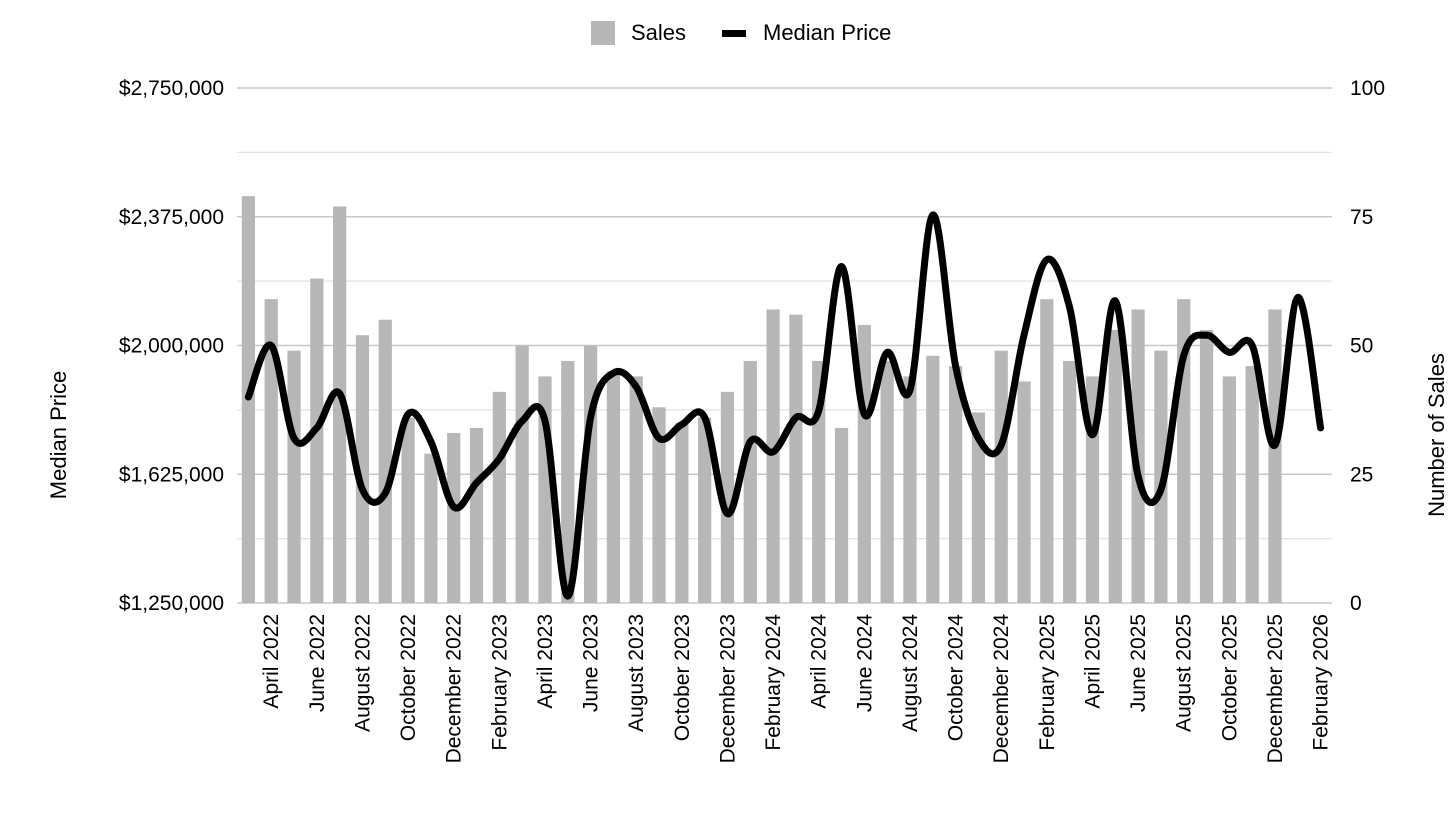  I want to click on legend-sales-label: Sales, so click(658, 32).